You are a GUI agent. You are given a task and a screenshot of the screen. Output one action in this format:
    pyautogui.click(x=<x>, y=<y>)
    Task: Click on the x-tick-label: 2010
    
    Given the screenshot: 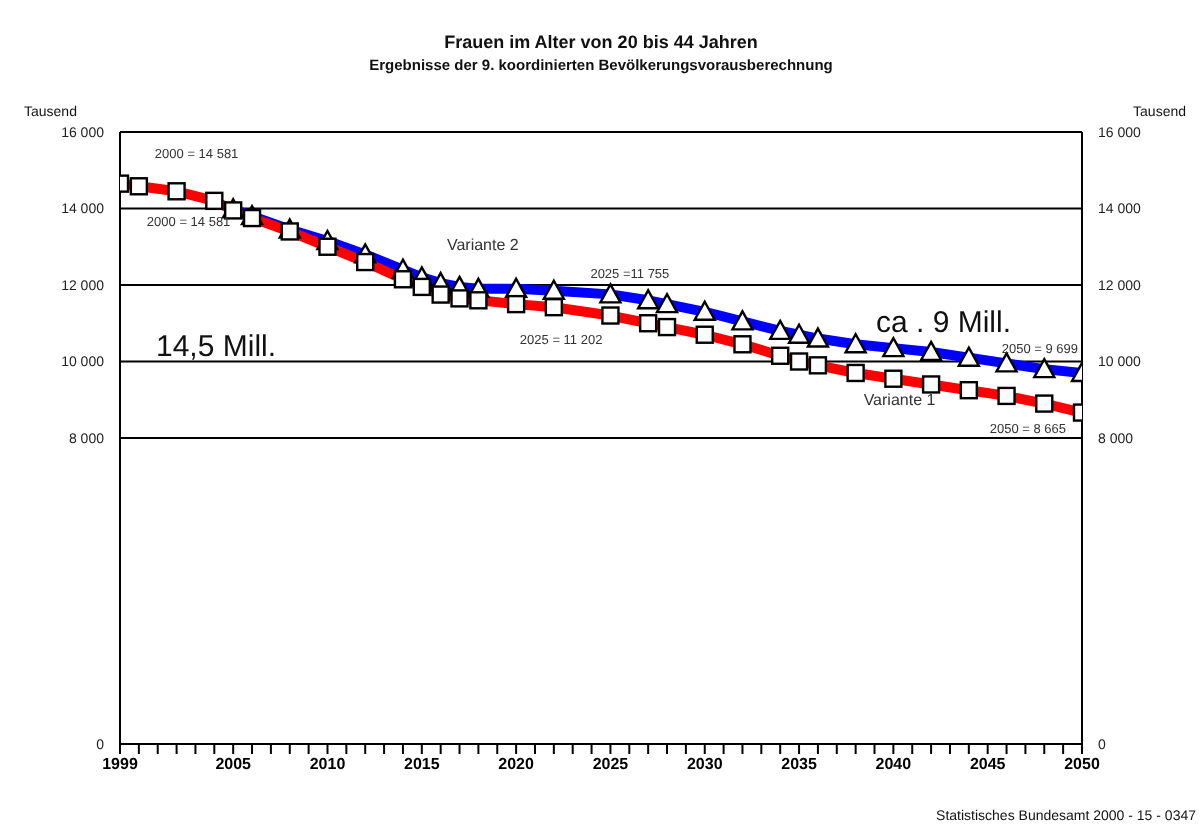 What is the action you would take?
    pyautogui.click(x=328, y=764)
    